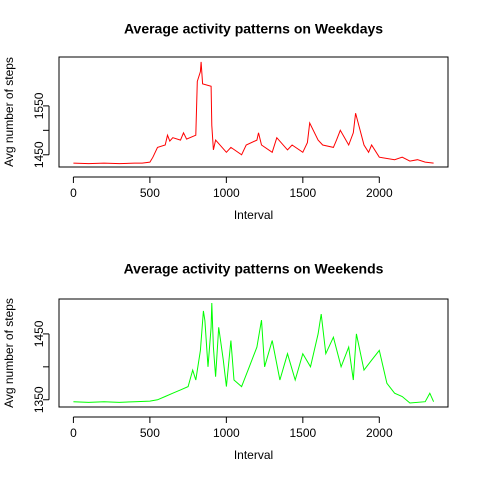 Image resolution: width=480 pixels, height=480 pixels. What do you see at coordinates (39, 399) in the screenshot?
I see `y-tick-label: 1350` at bounding box center [39, 399].